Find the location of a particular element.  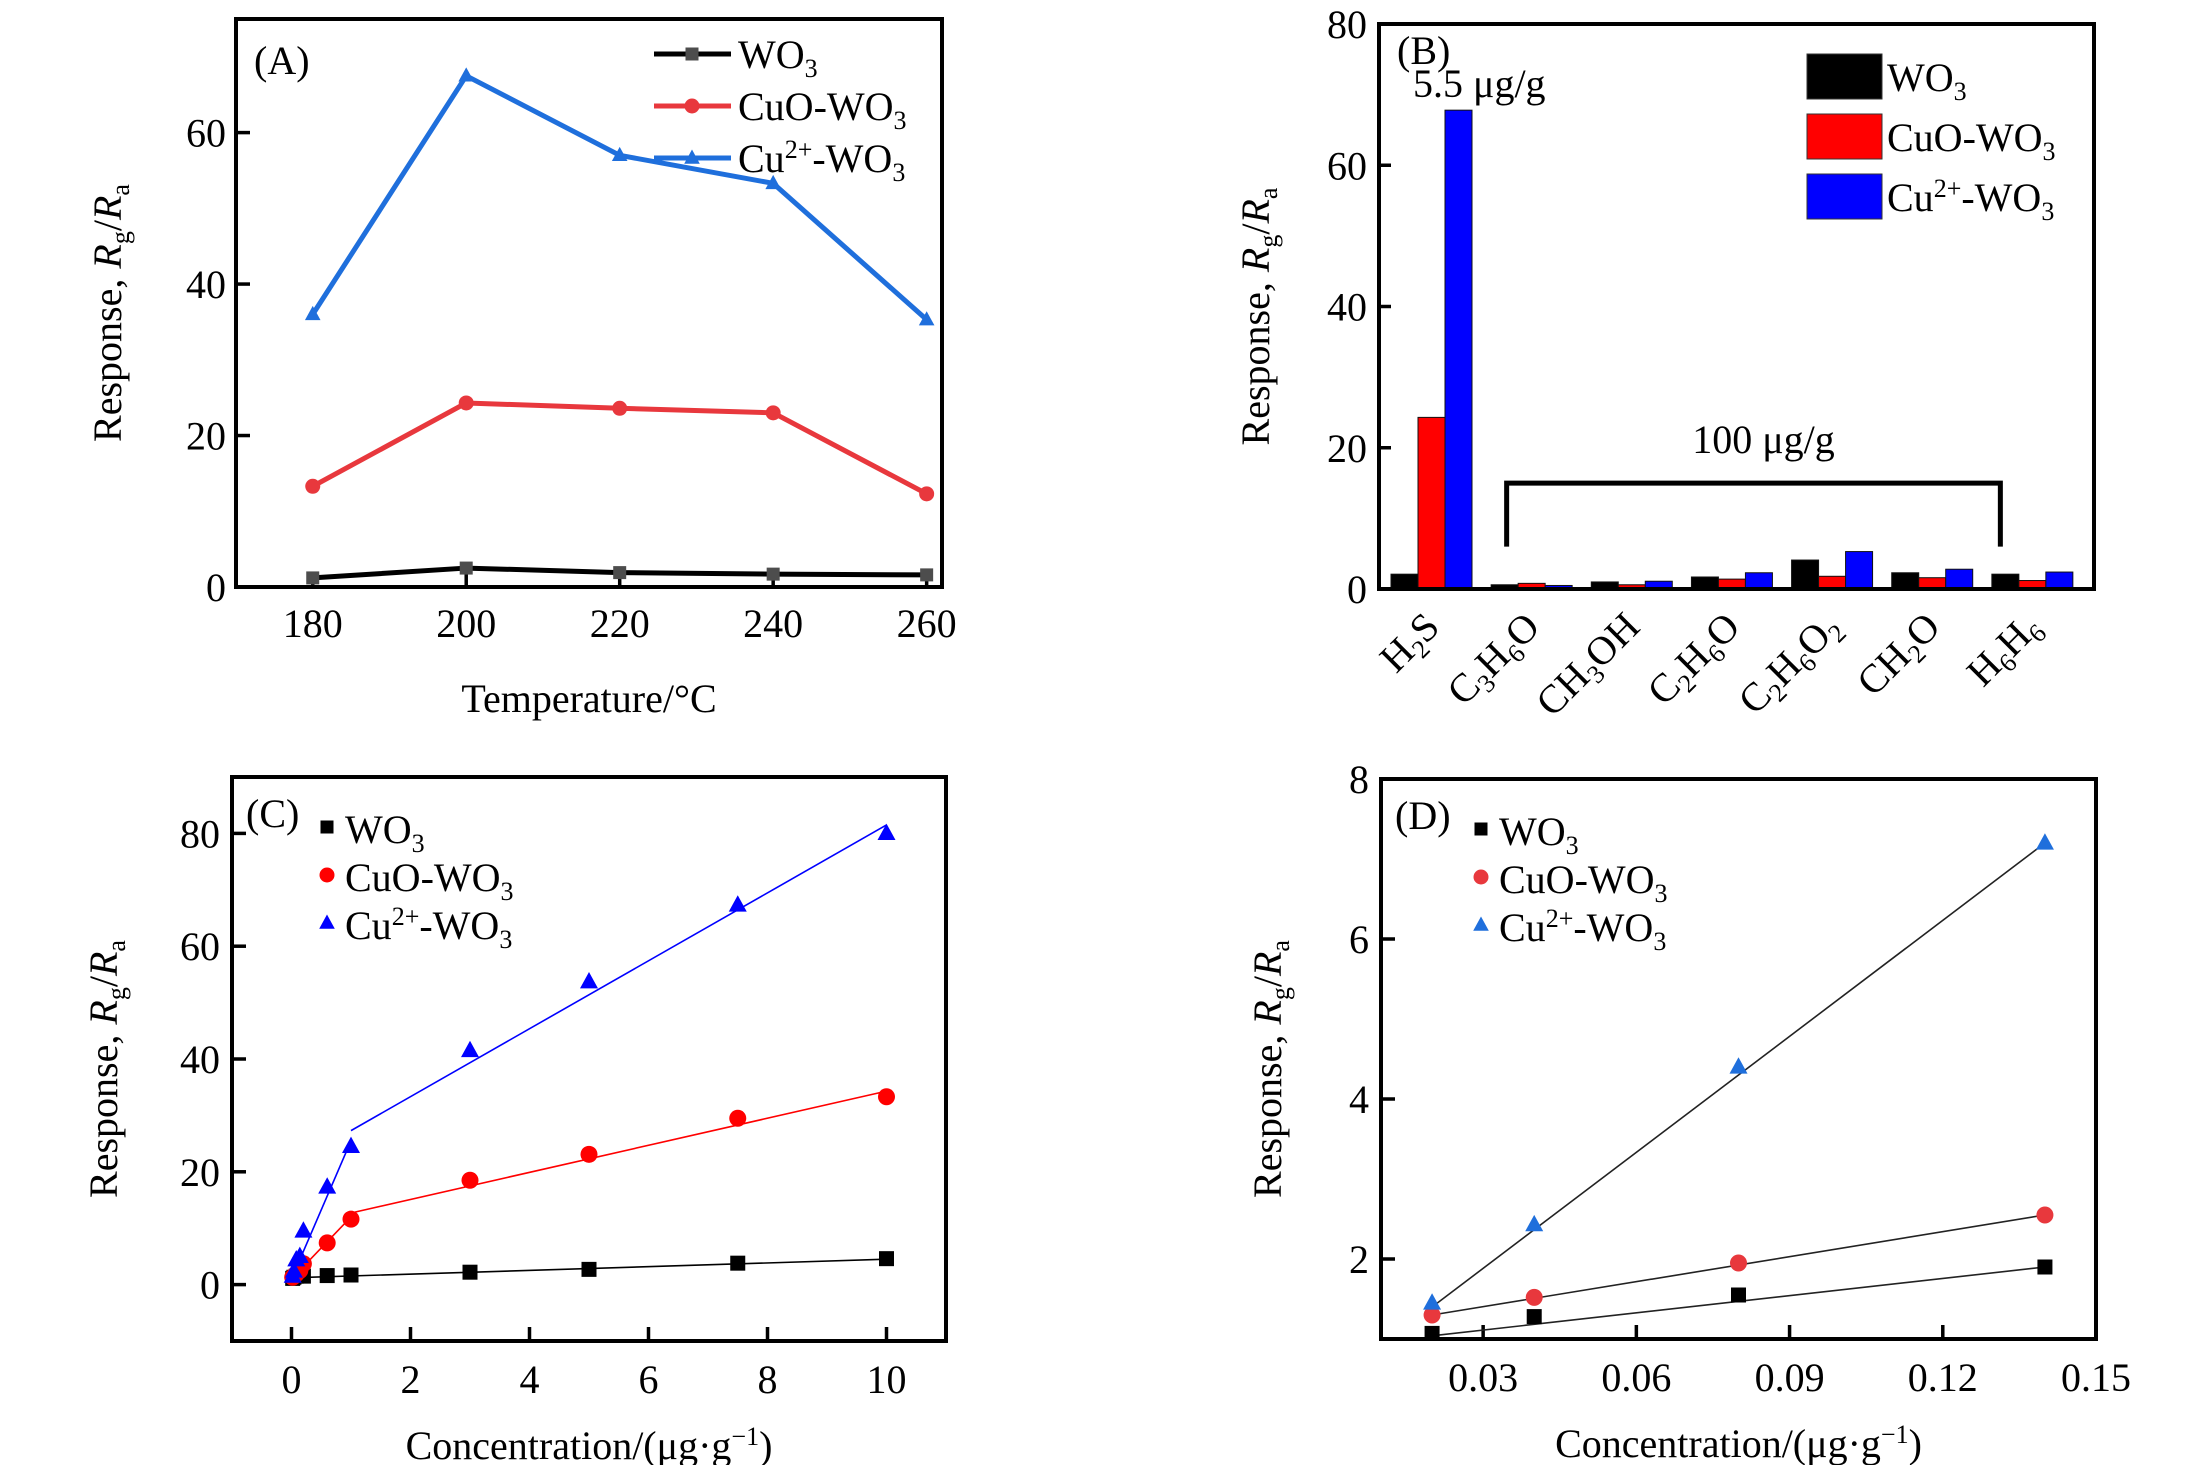

annotation-bracket is located at coordinates (1753, 513).